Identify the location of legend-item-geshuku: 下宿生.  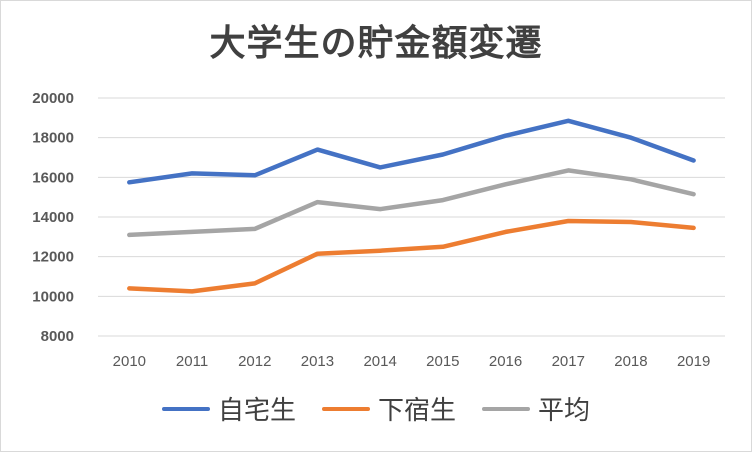
(388, 408).